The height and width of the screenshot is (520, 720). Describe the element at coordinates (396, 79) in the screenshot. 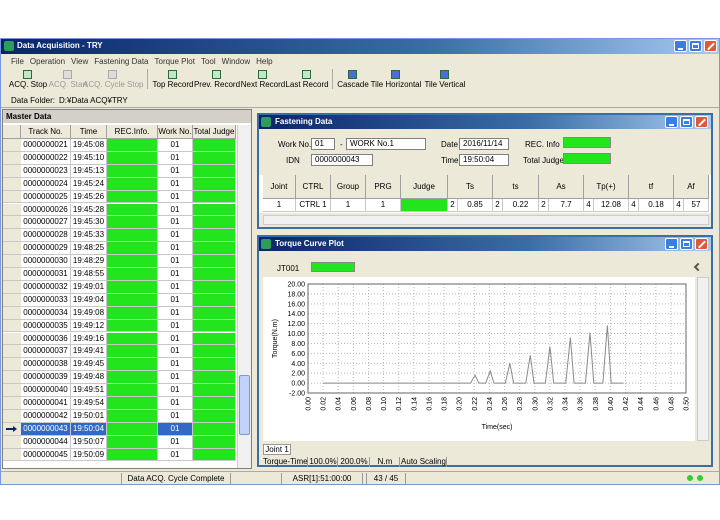

I see `toolbar-button: Tile Horizontal` at that location.